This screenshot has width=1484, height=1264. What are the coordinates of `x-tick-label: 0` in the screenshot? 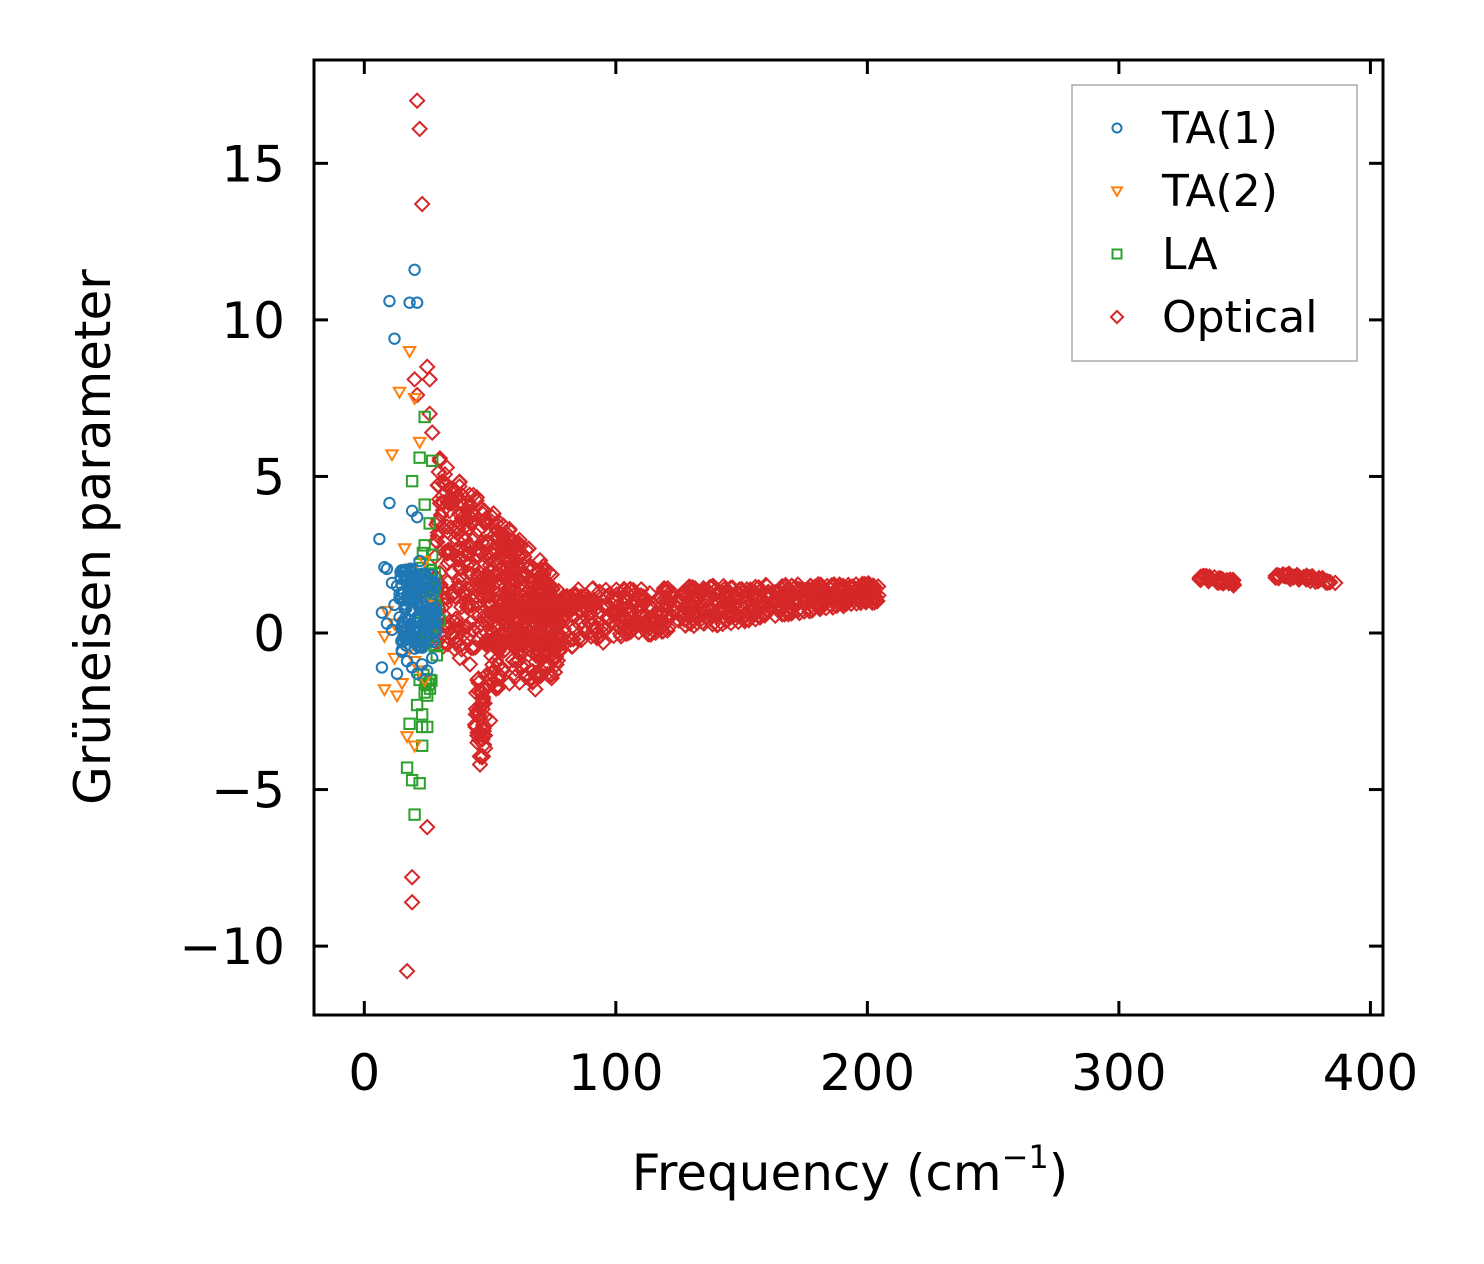 It's located at (364, 1073).